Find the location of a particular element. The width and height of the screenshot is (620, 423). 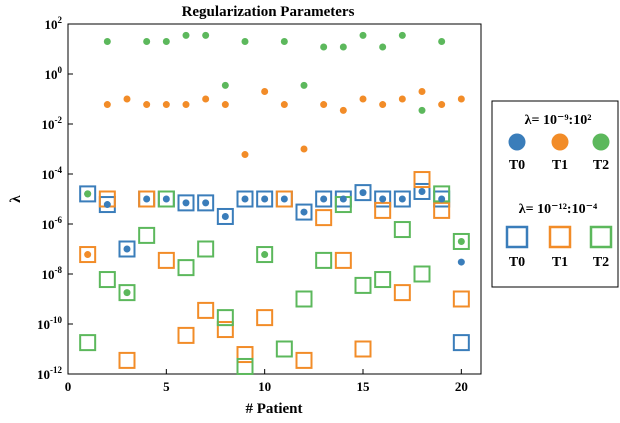

legend: λ= 10⁻⁹:10² T0 T1 T2 λ= 10⁻¹²:10⁻⁴ T0 T1 T2 is located at coordinates (555, 194).